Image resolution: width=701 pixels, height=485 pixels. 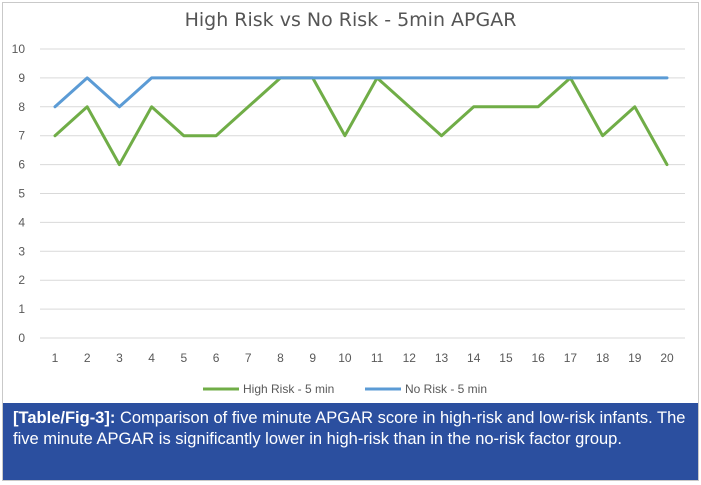 What do you see at coordinates (442, 358) in the screenshot?
I see `x-tick-label: 13` at bounding box center [442, 358].